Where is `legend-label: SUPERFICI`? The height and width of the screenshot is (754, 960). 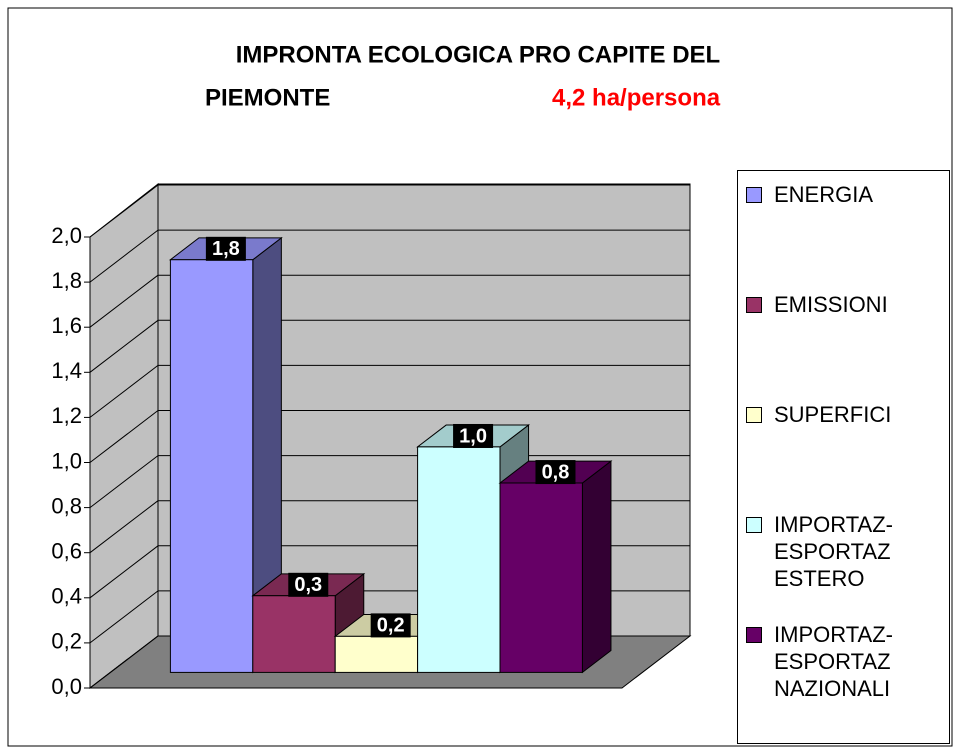 legend-label: SUPERFICI is located at coordinates (833, 414).